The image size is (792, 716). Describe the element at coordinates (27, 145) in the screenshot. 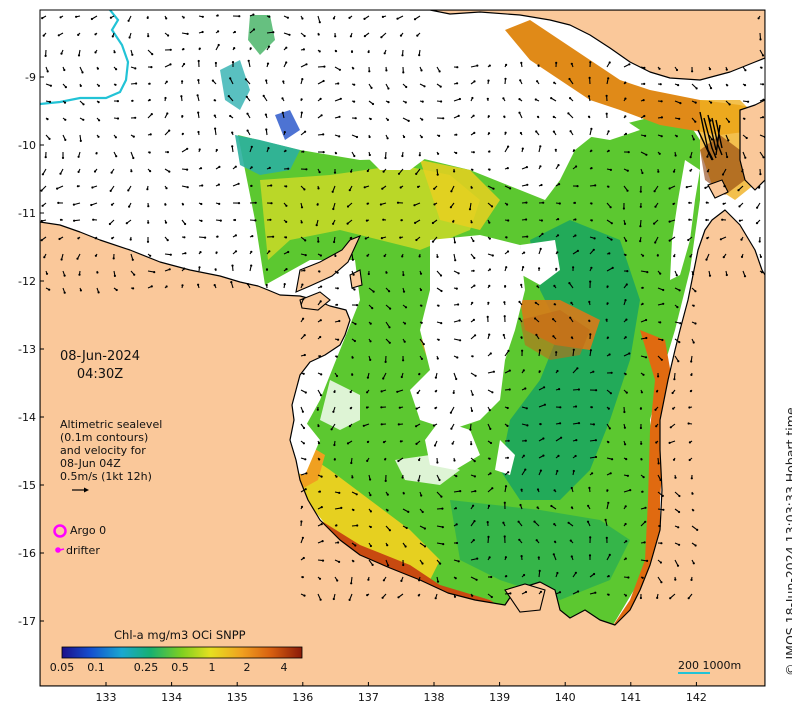

I see `lat-tick-label: -10` at that location.